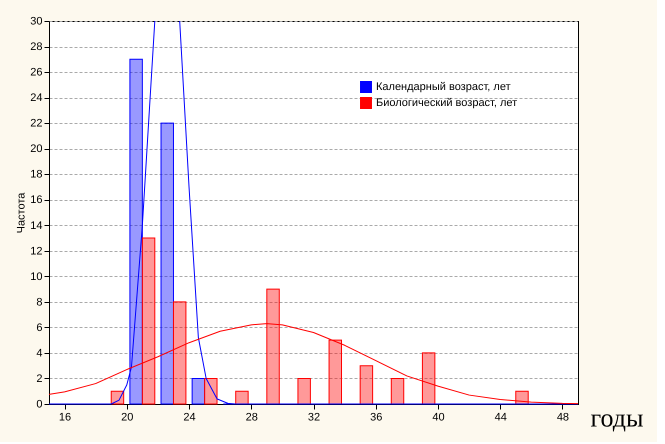 This screenshot has height=444, width=665. What do you see at coordinates (189, 418) in the screenshot?
I see `x-tick-label: 24` at bounding box center [189, 418].